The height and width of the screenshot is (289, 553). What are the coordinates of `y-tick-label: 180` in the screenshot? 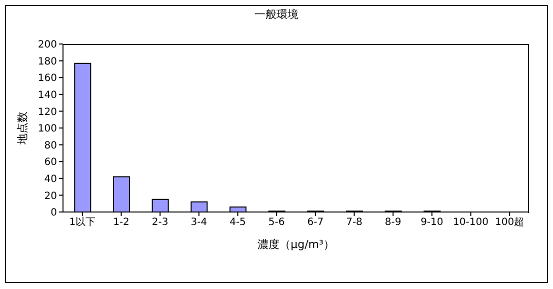 It's located at (47, 62).